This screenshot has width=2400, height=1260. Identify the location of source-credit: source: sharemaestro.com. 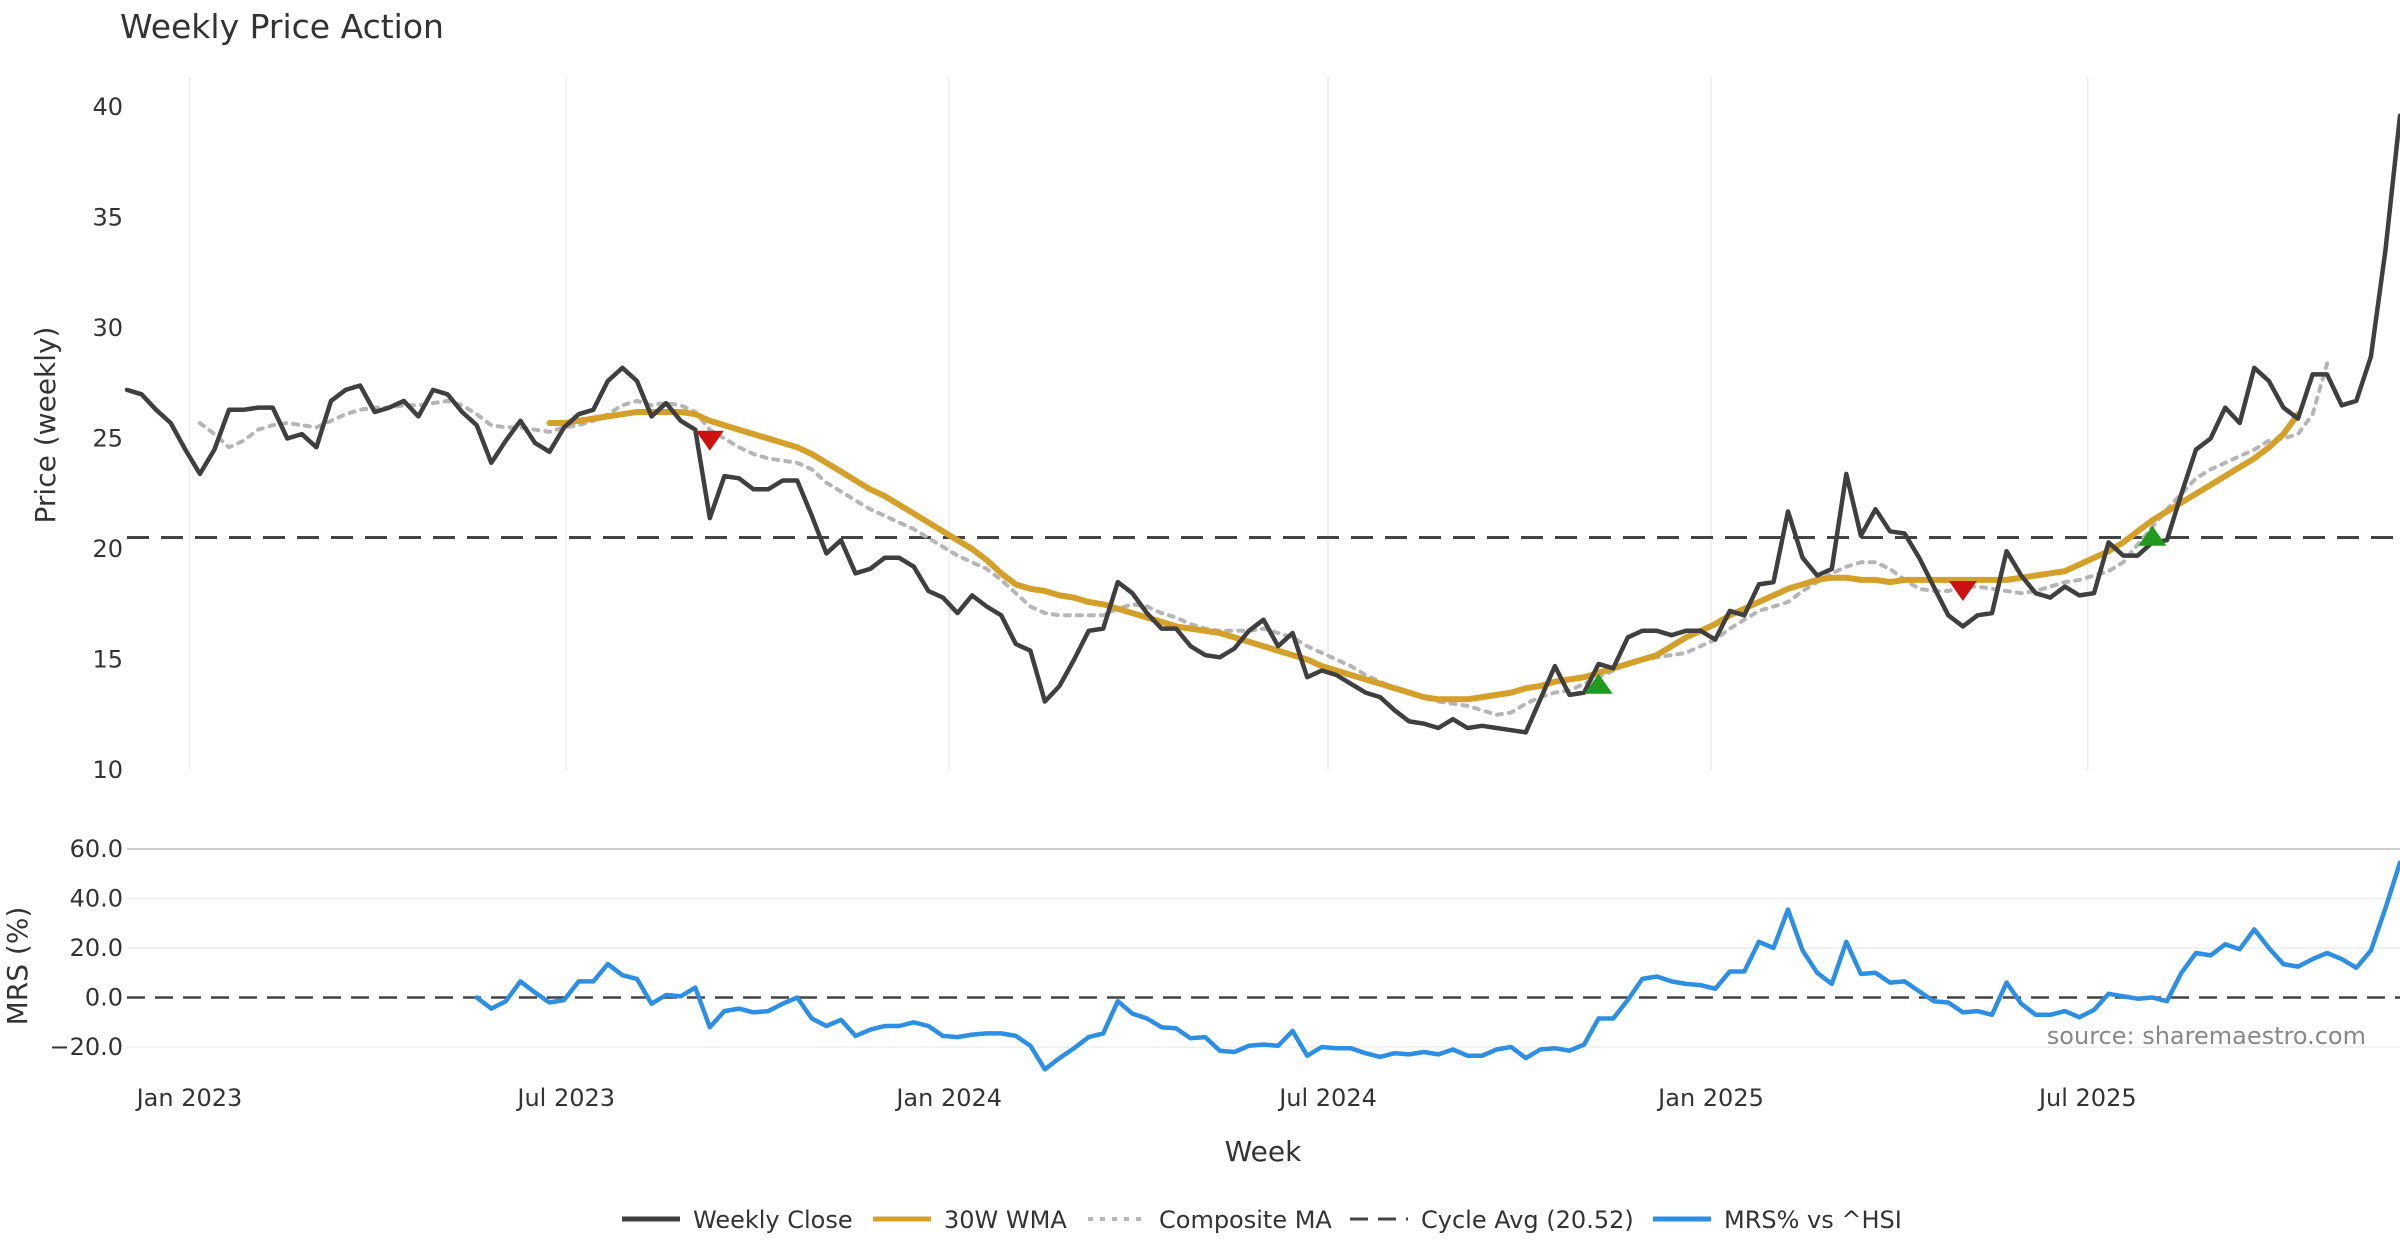
(2206, 1036).